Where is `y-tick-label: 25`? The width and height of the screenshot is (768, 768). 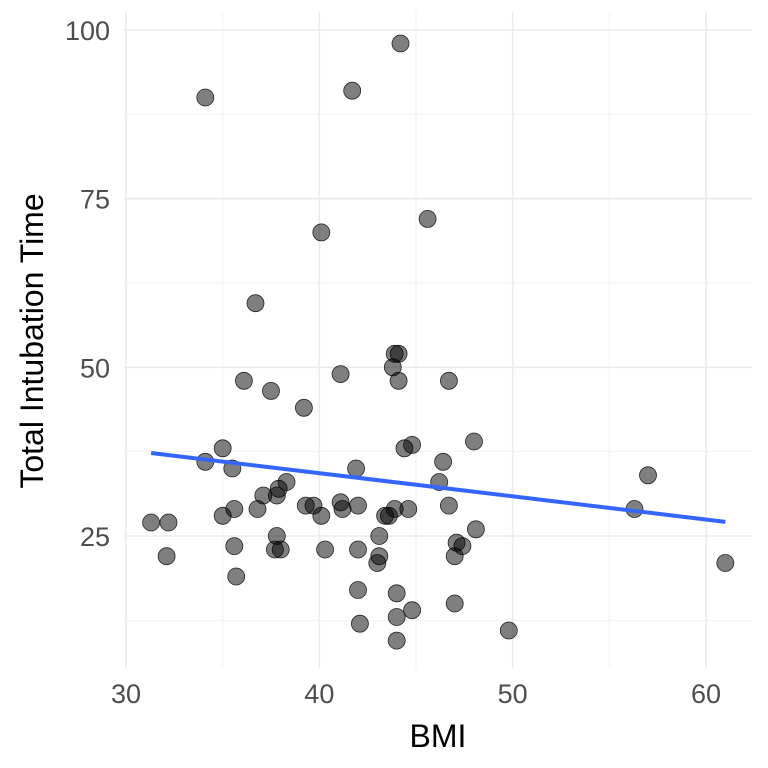 y-tick-label: 25 is located at coordinates (95, 537).